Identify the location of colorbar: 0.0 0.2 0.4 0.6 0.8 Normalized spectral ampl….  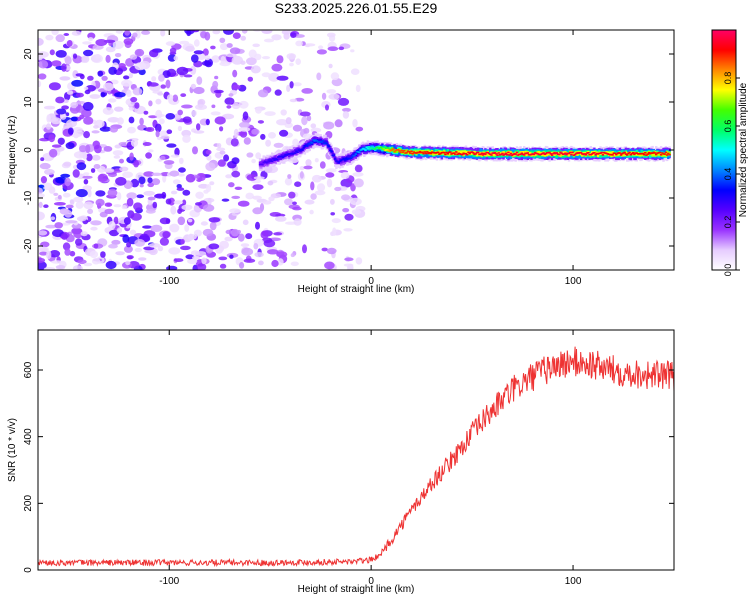
(730, 152).